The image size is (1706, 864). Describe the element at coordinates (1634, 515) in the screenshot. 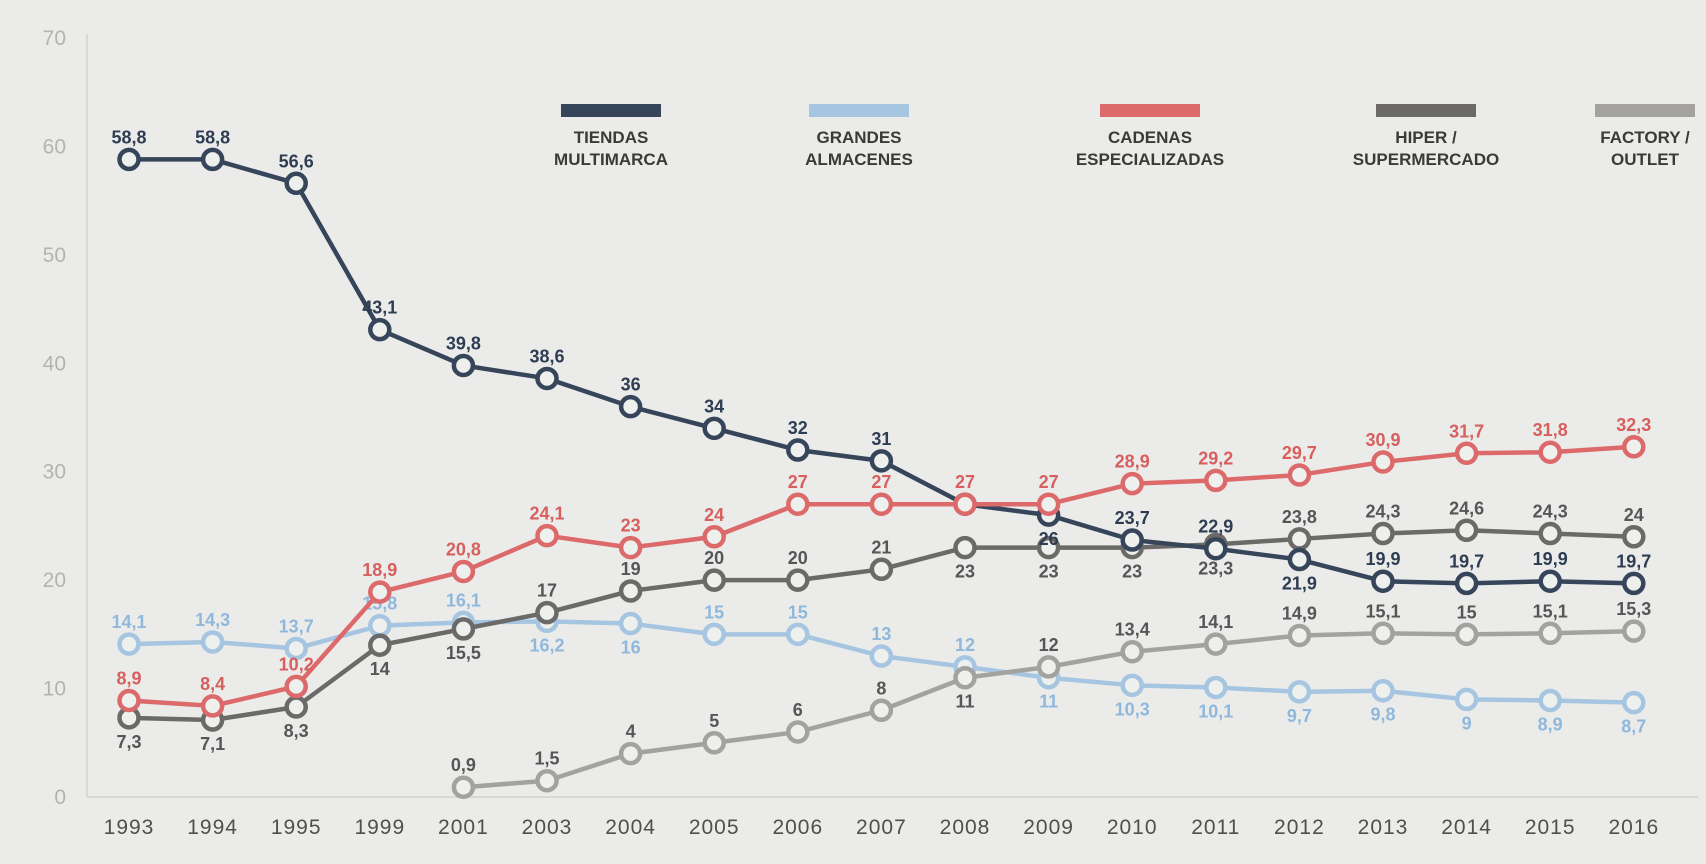

I see `data-label-hiper-supermercado: 24` at that location.